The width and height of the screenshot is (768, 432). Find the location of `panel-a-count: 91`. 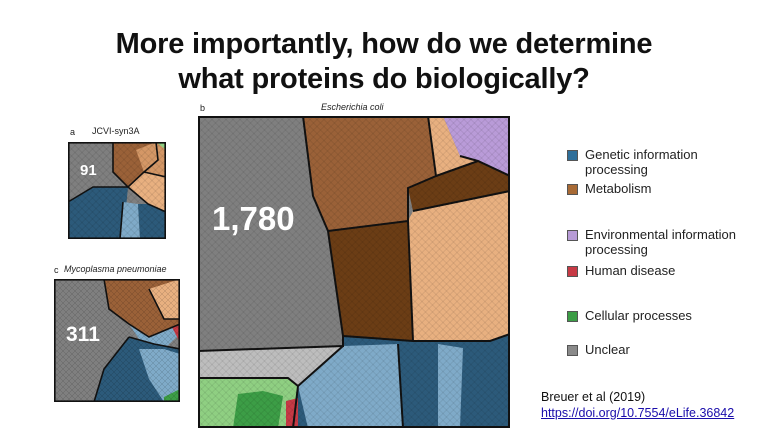

panel-a-count: 91 is located at coordinates (88, 170).